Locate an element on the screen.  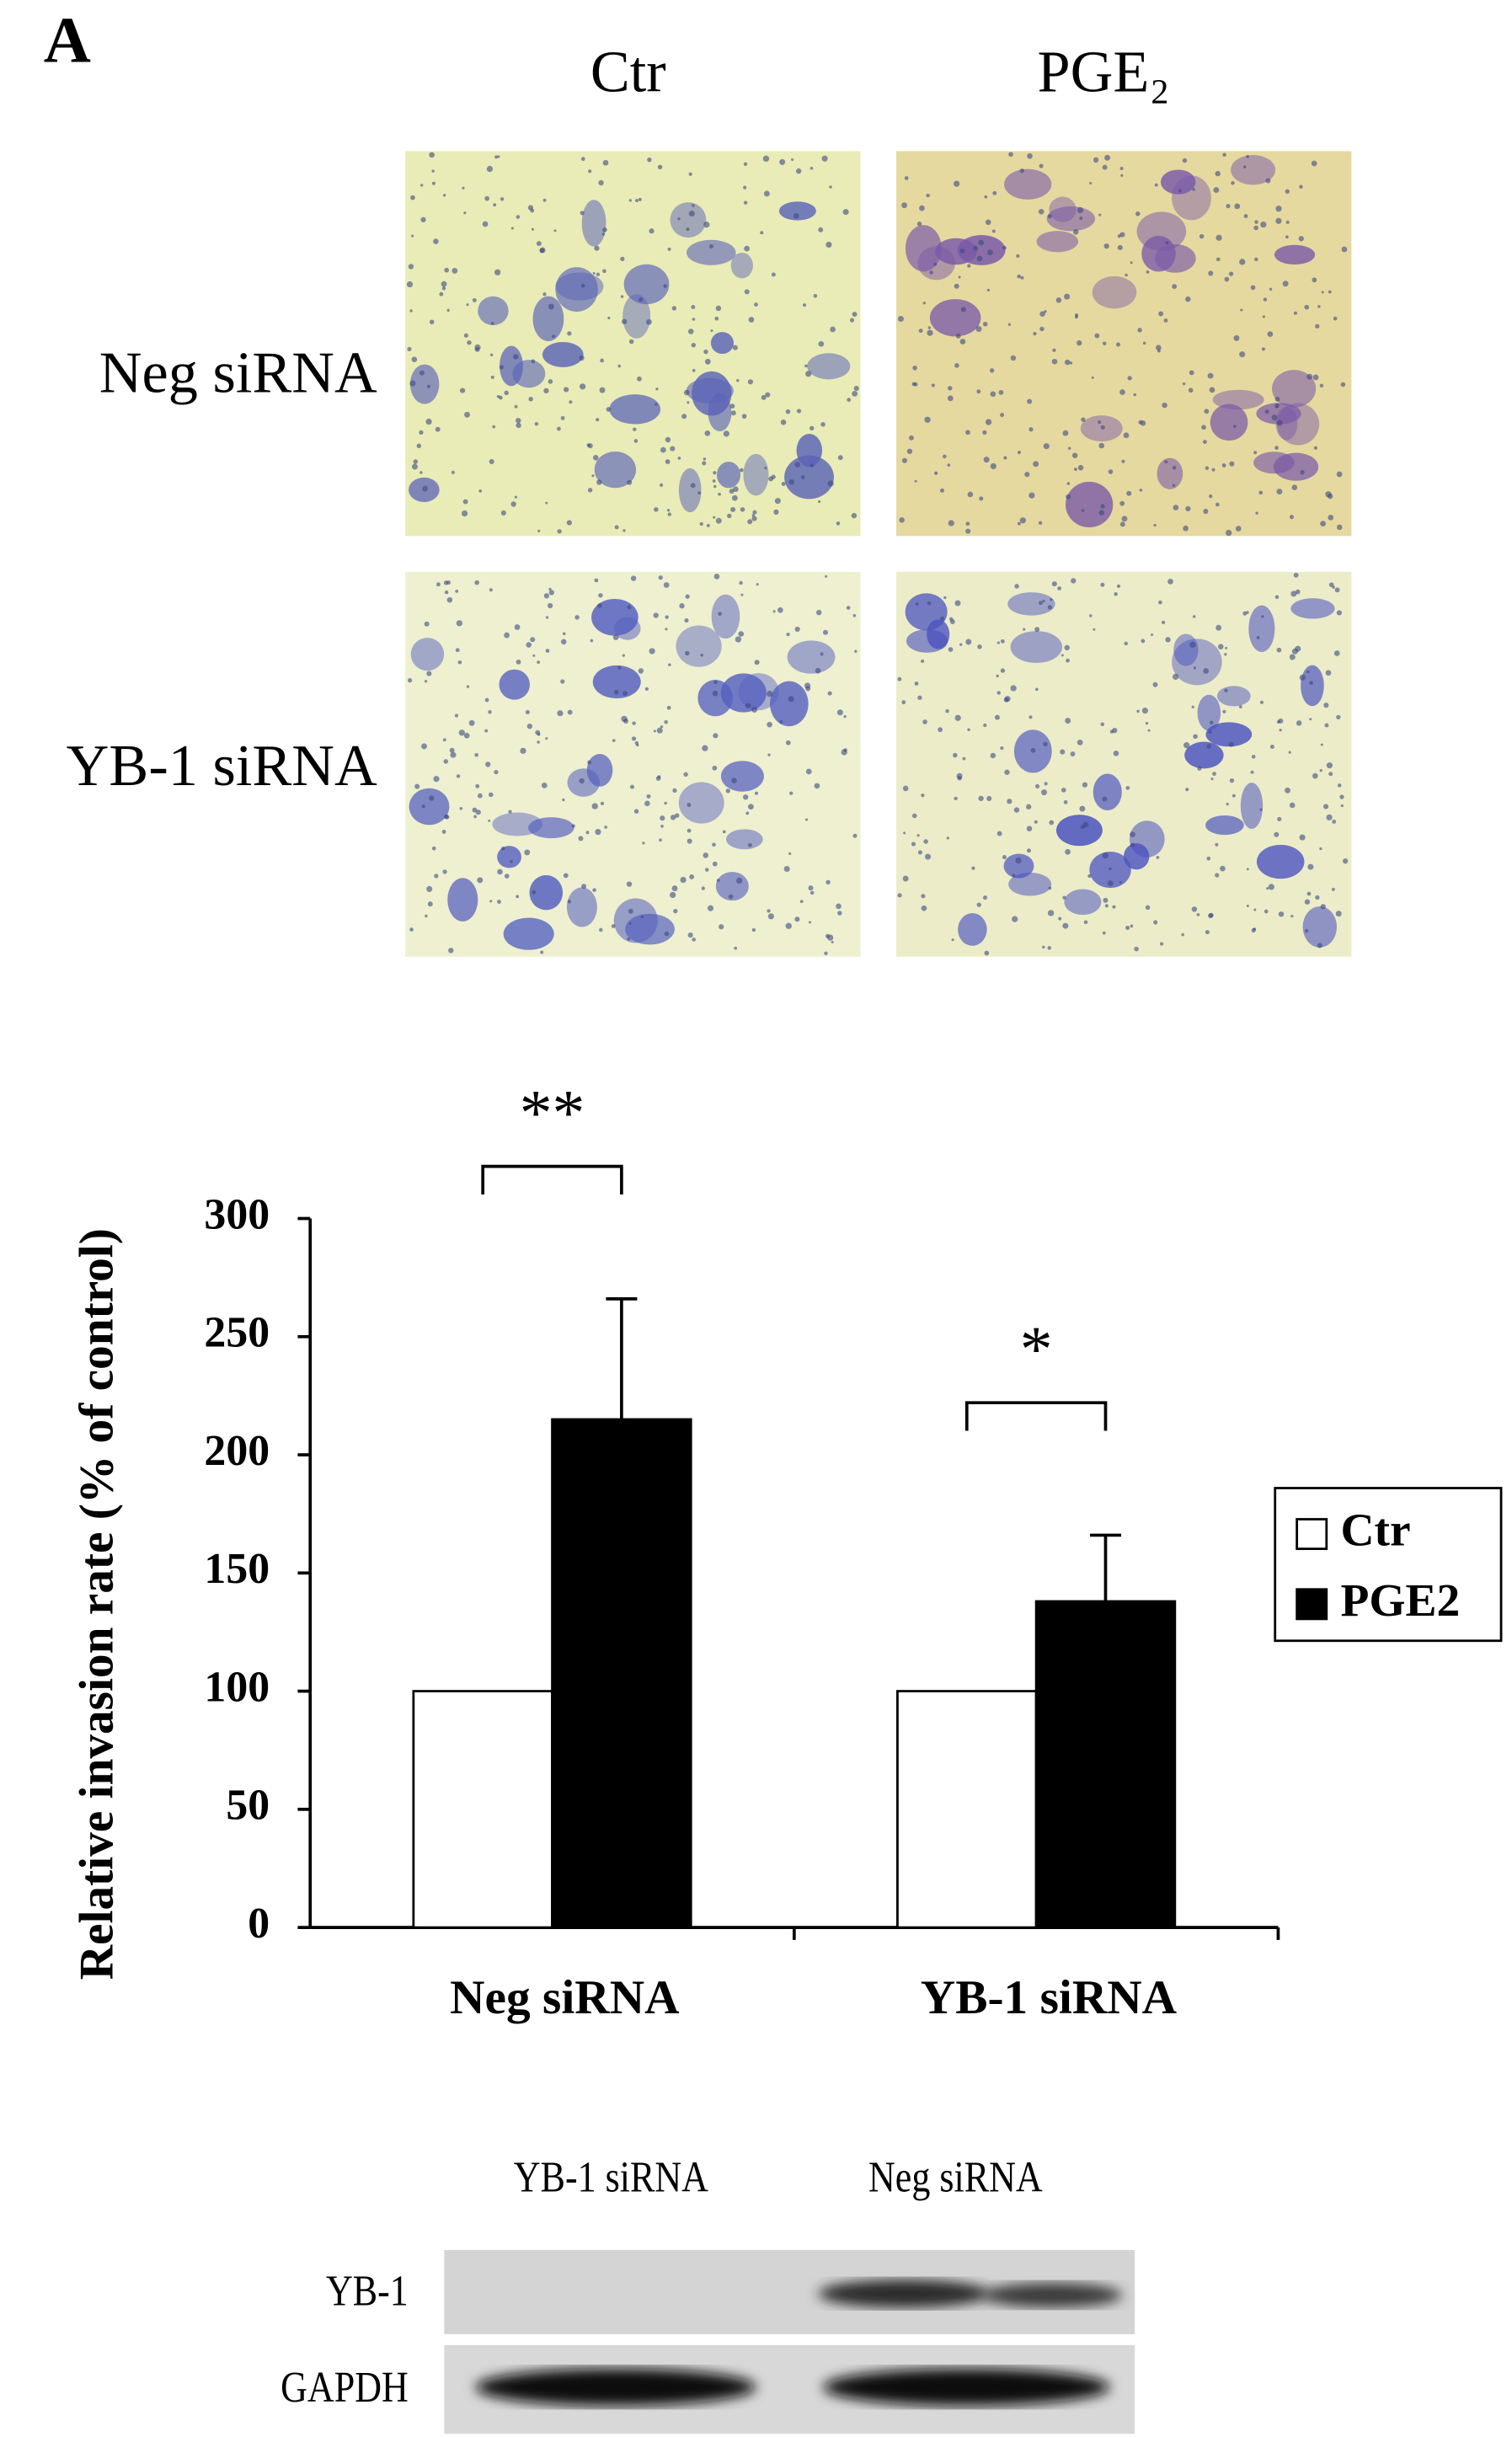
bar is located at coordinates (1105, 1764).